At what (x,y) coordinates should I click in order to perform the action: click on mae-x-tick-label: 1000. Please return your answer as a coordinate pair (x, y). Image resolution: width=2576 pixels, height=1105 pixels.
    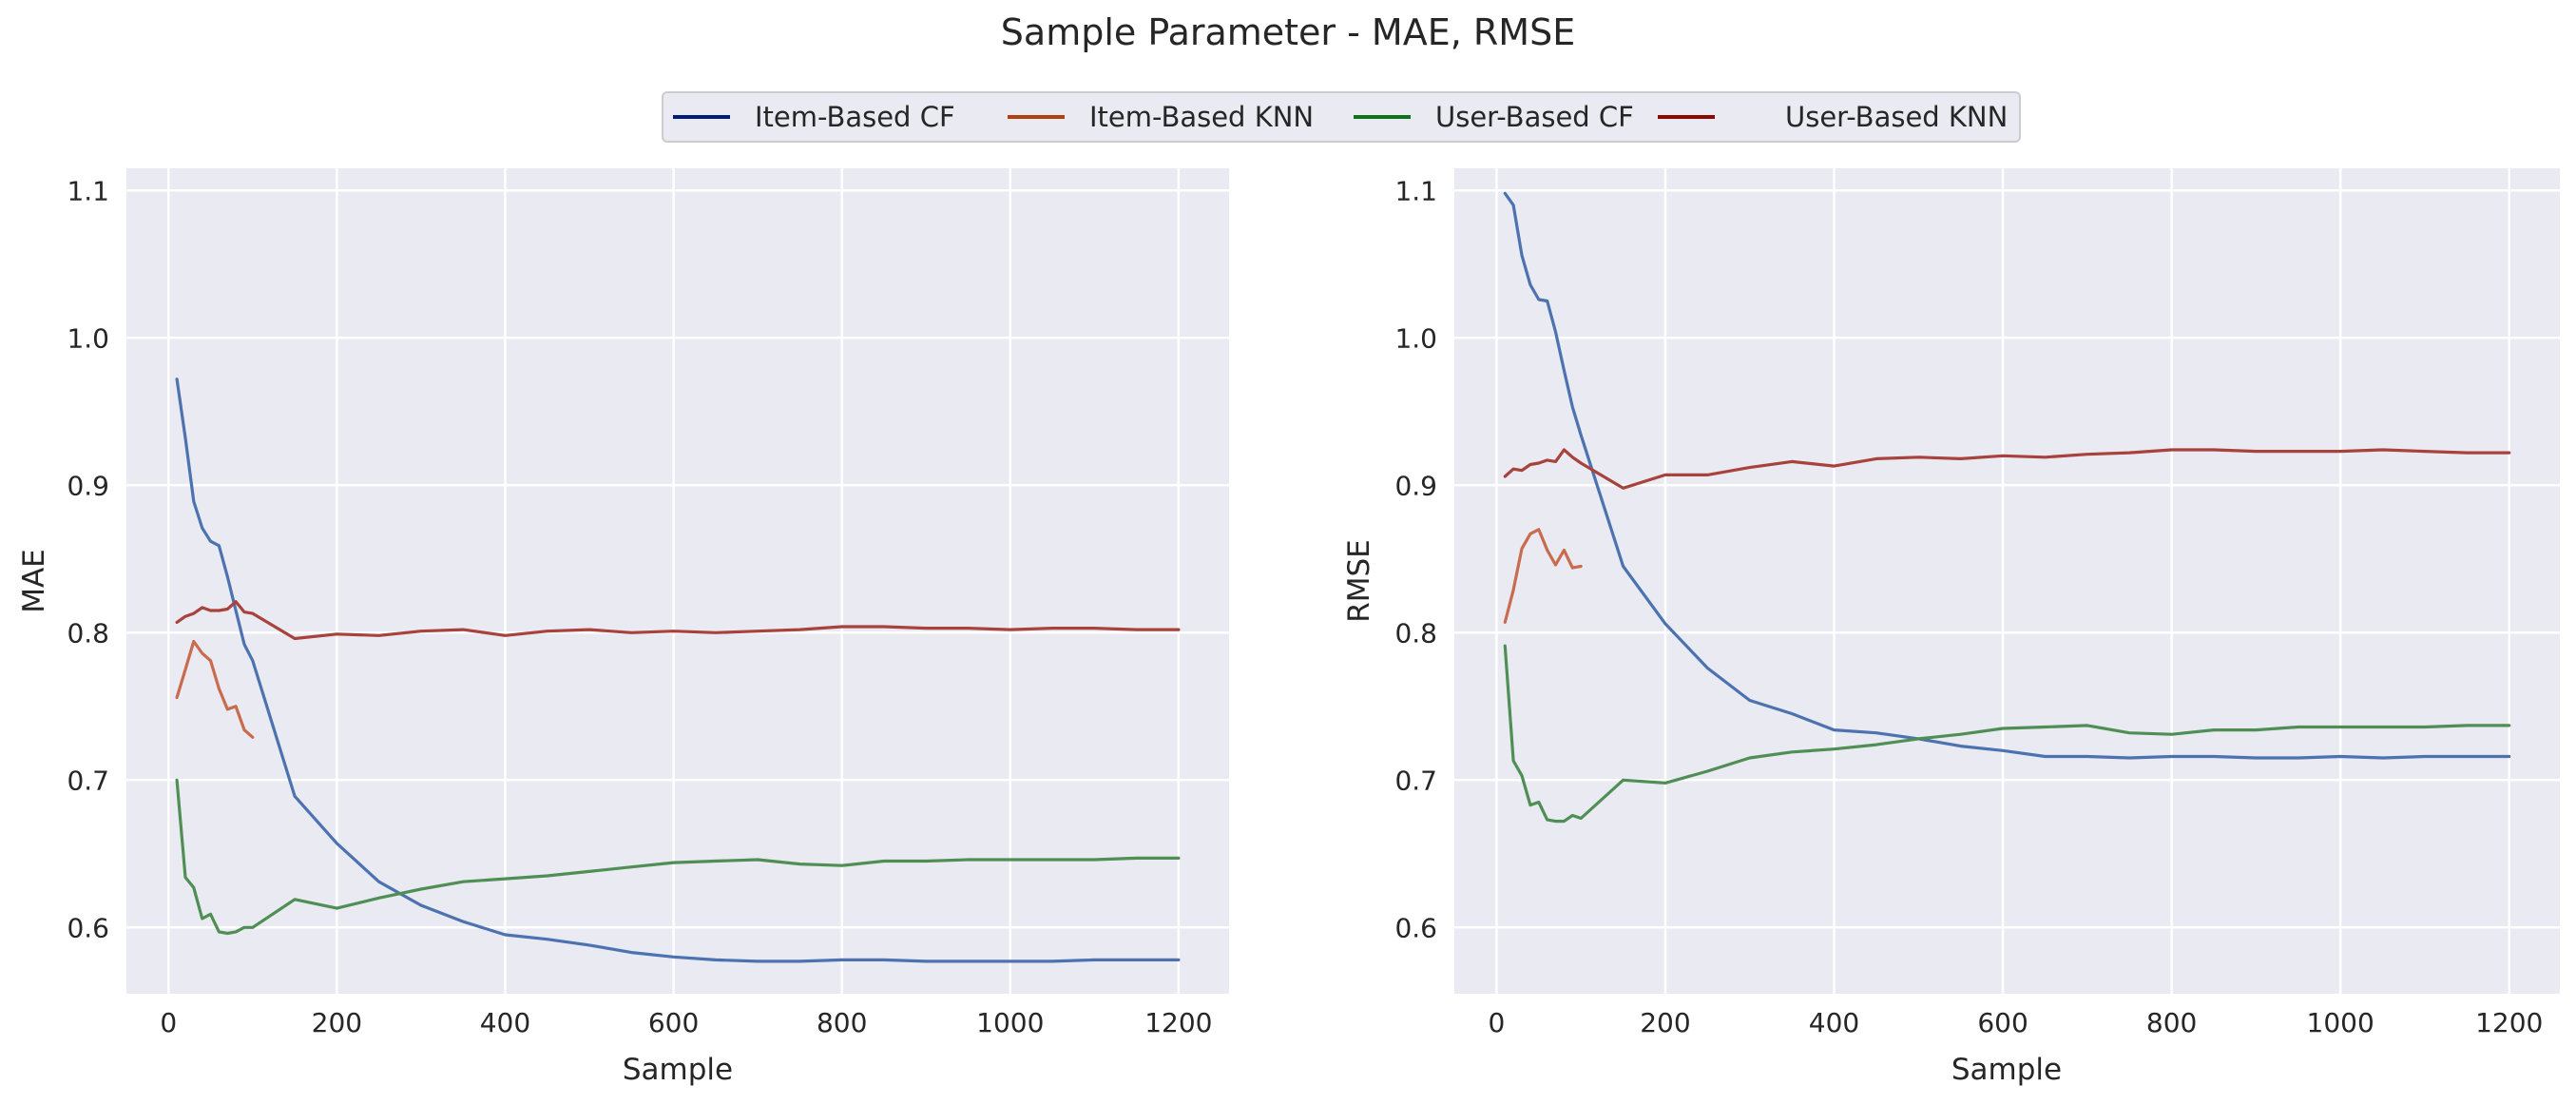
    Looking at the image, I should click on (1010, 1022).